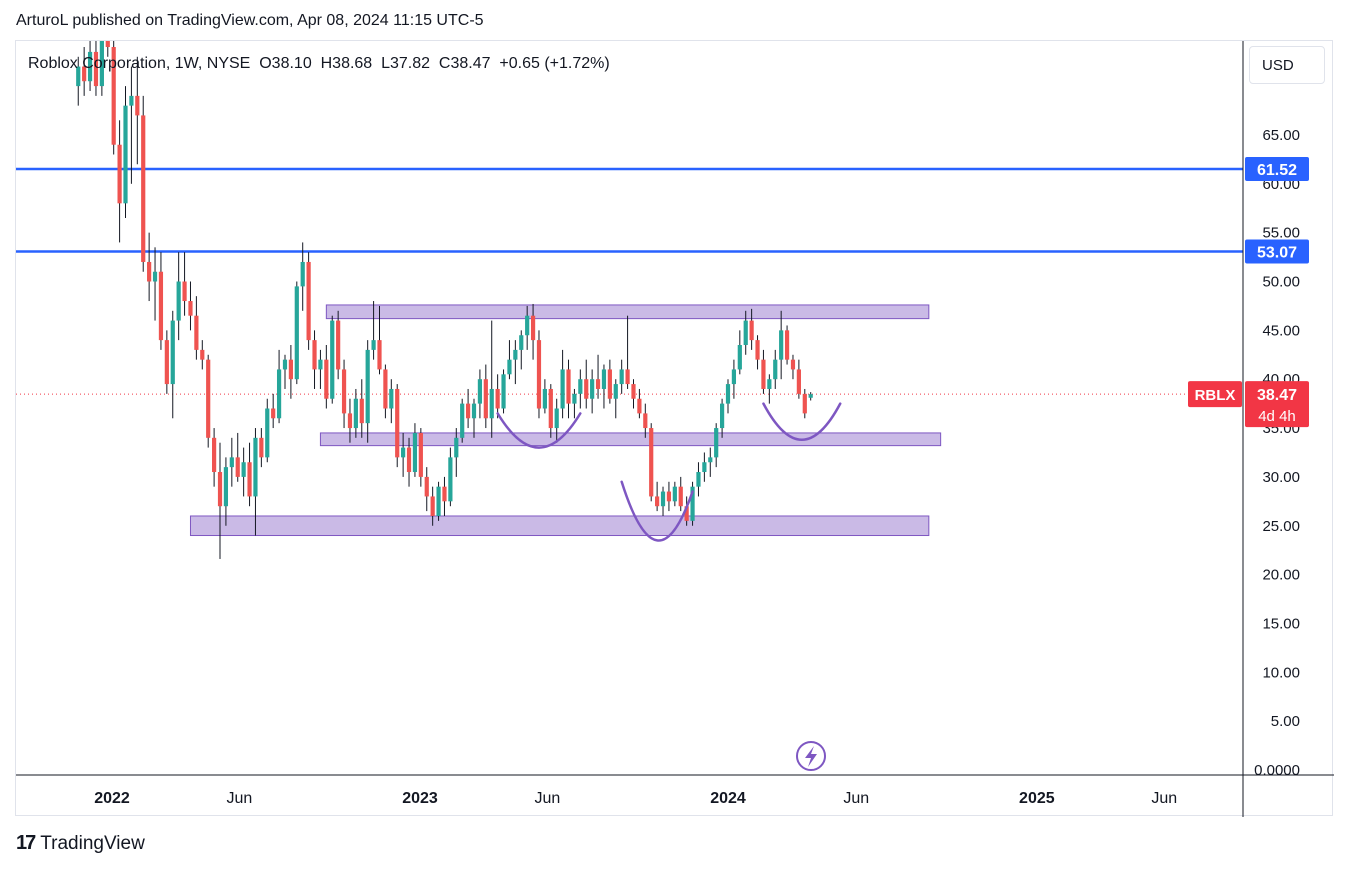  What do you see at coordinates (228, 63) in the screenshot?
I see `symbol-exchange: NYSE` at bounding box center [228, 63].